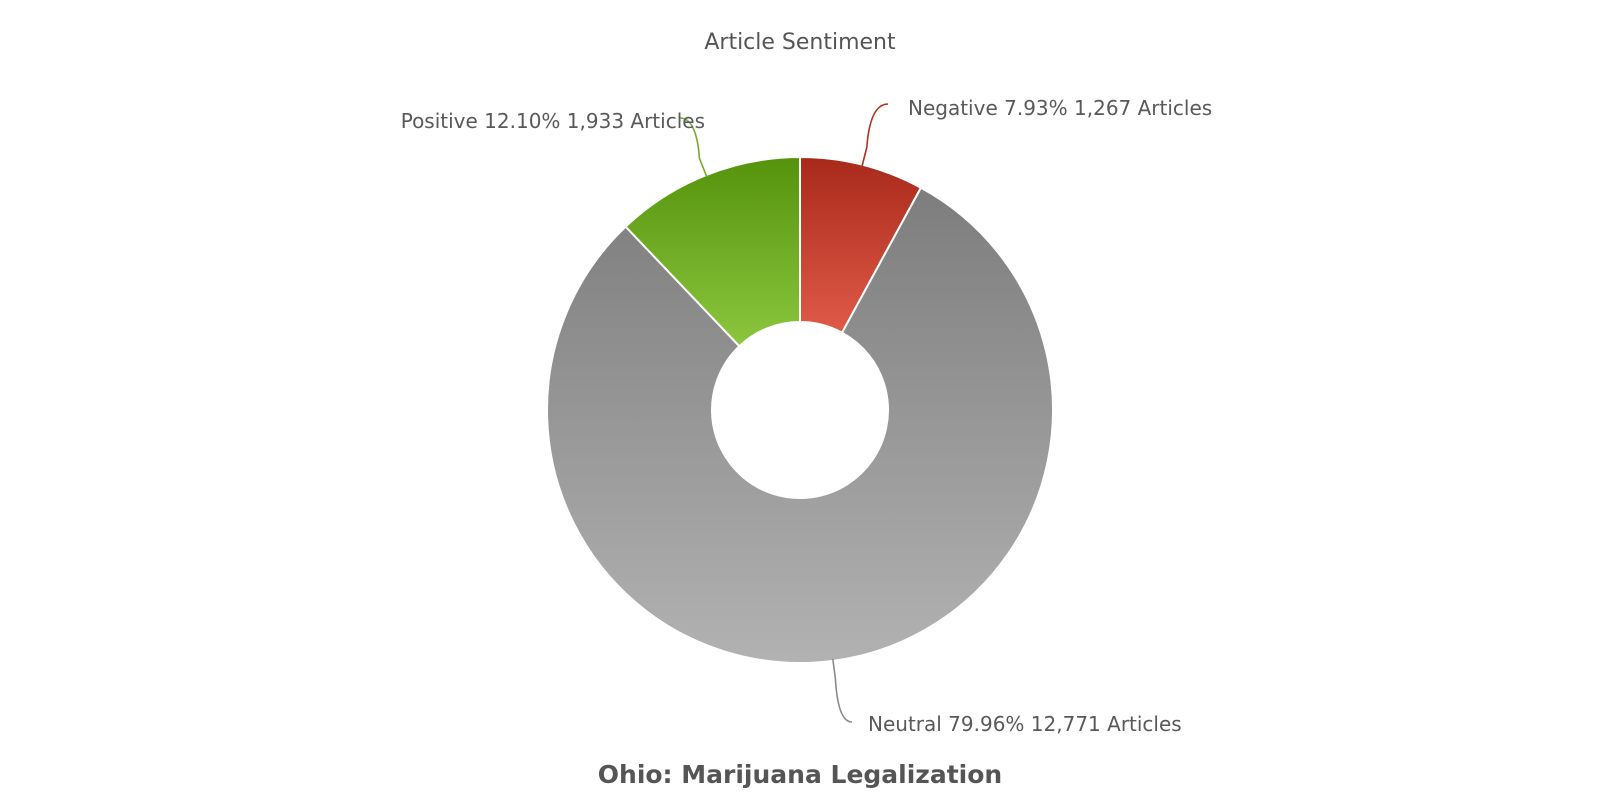 Image resolution: width=1600 pixels, height=800 pixels. Describe the element at coordinates (784, 413) in the screenshot. I see `leader-lines` at that location.